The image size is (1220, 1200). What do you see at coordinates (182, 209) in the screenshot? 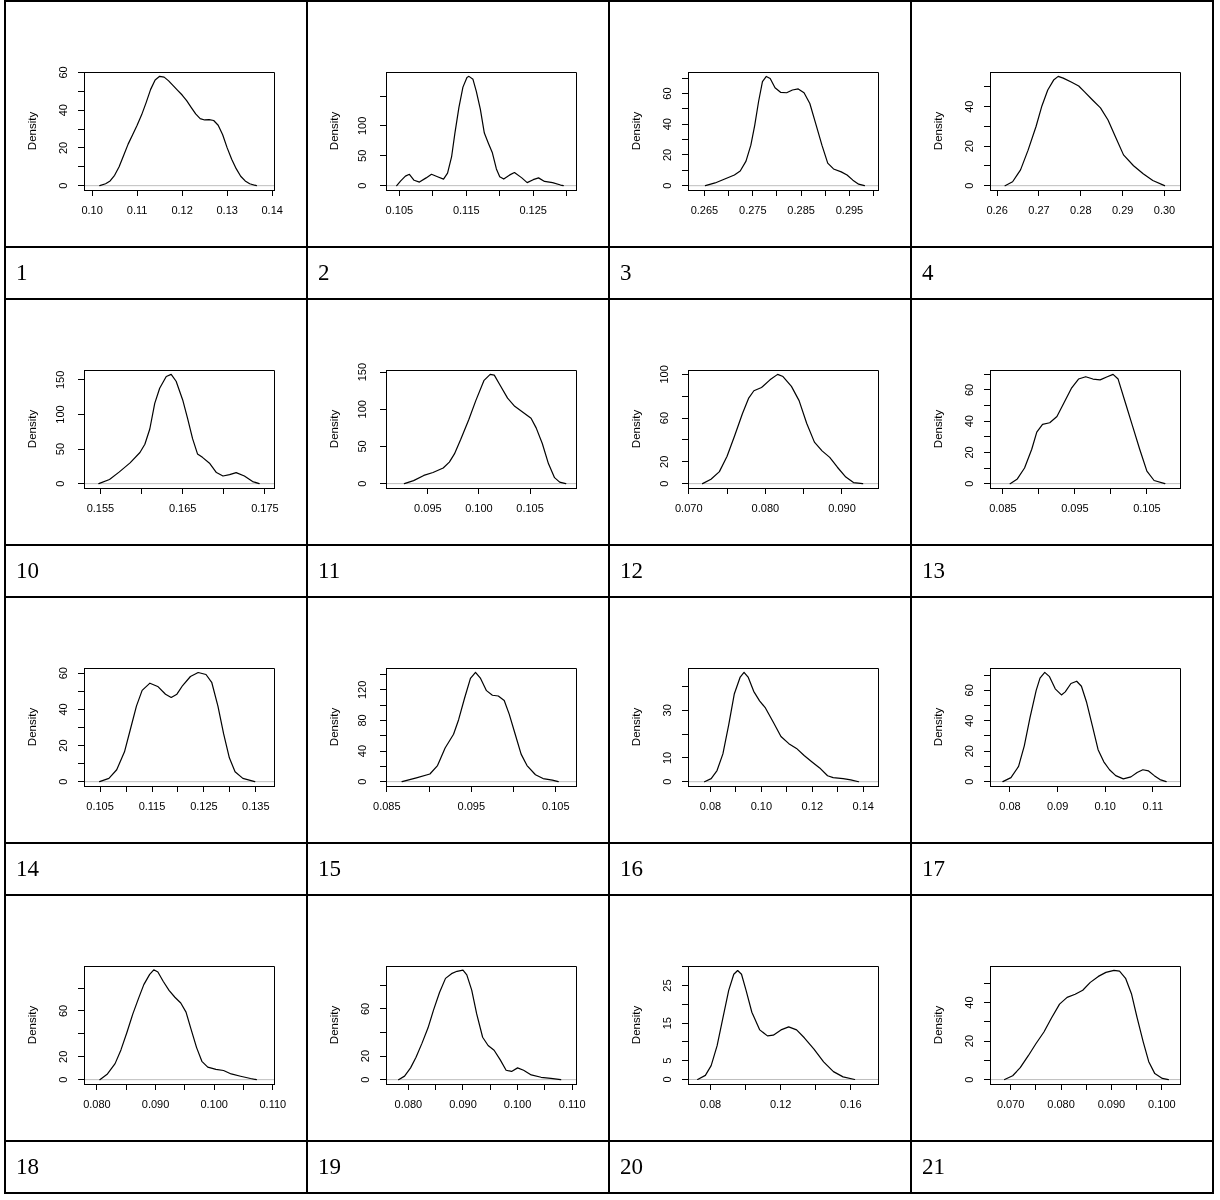
I see `x-tick-label: 0.12` at bounding box center [182, 209].